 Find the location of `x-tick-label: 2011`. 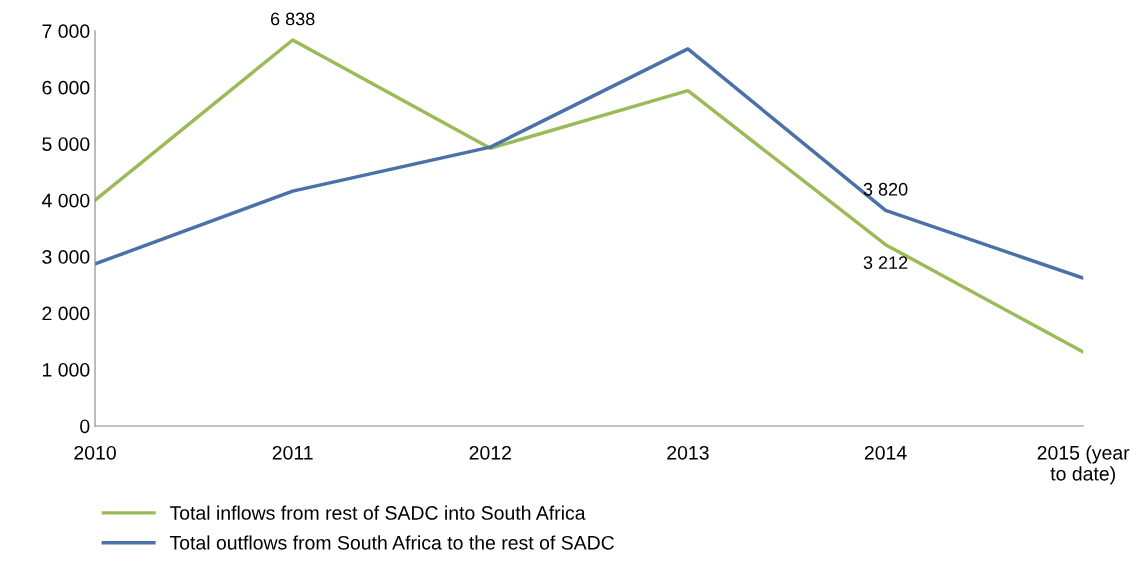

x-tick-label: 2011 is located at coordinates (292, 452).